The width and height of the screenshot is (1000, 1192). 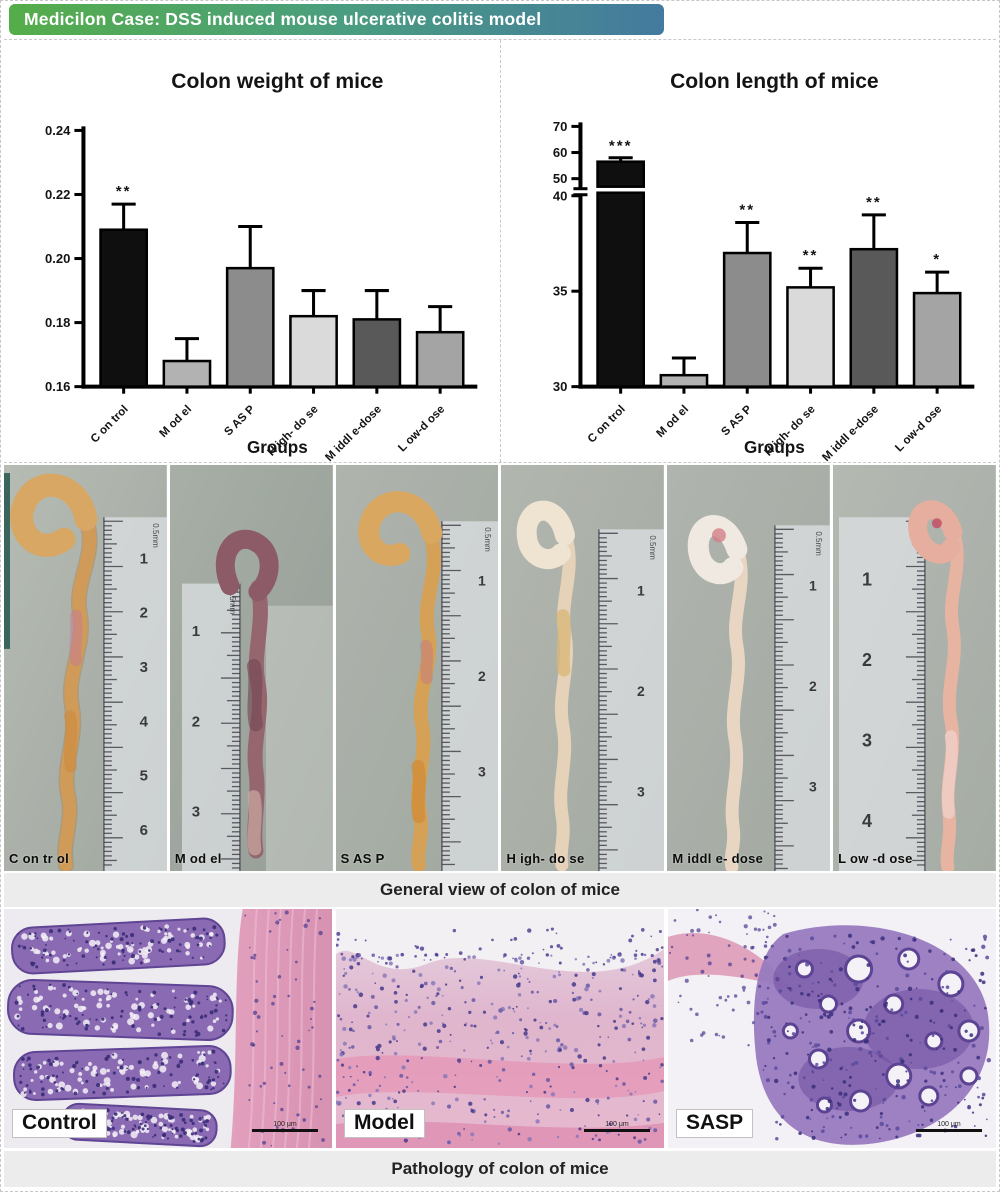 I want to click on colon-photo-middle-dose: 1 2 3 0.5mm M iddl e- dose, so click(x=749, y=668).